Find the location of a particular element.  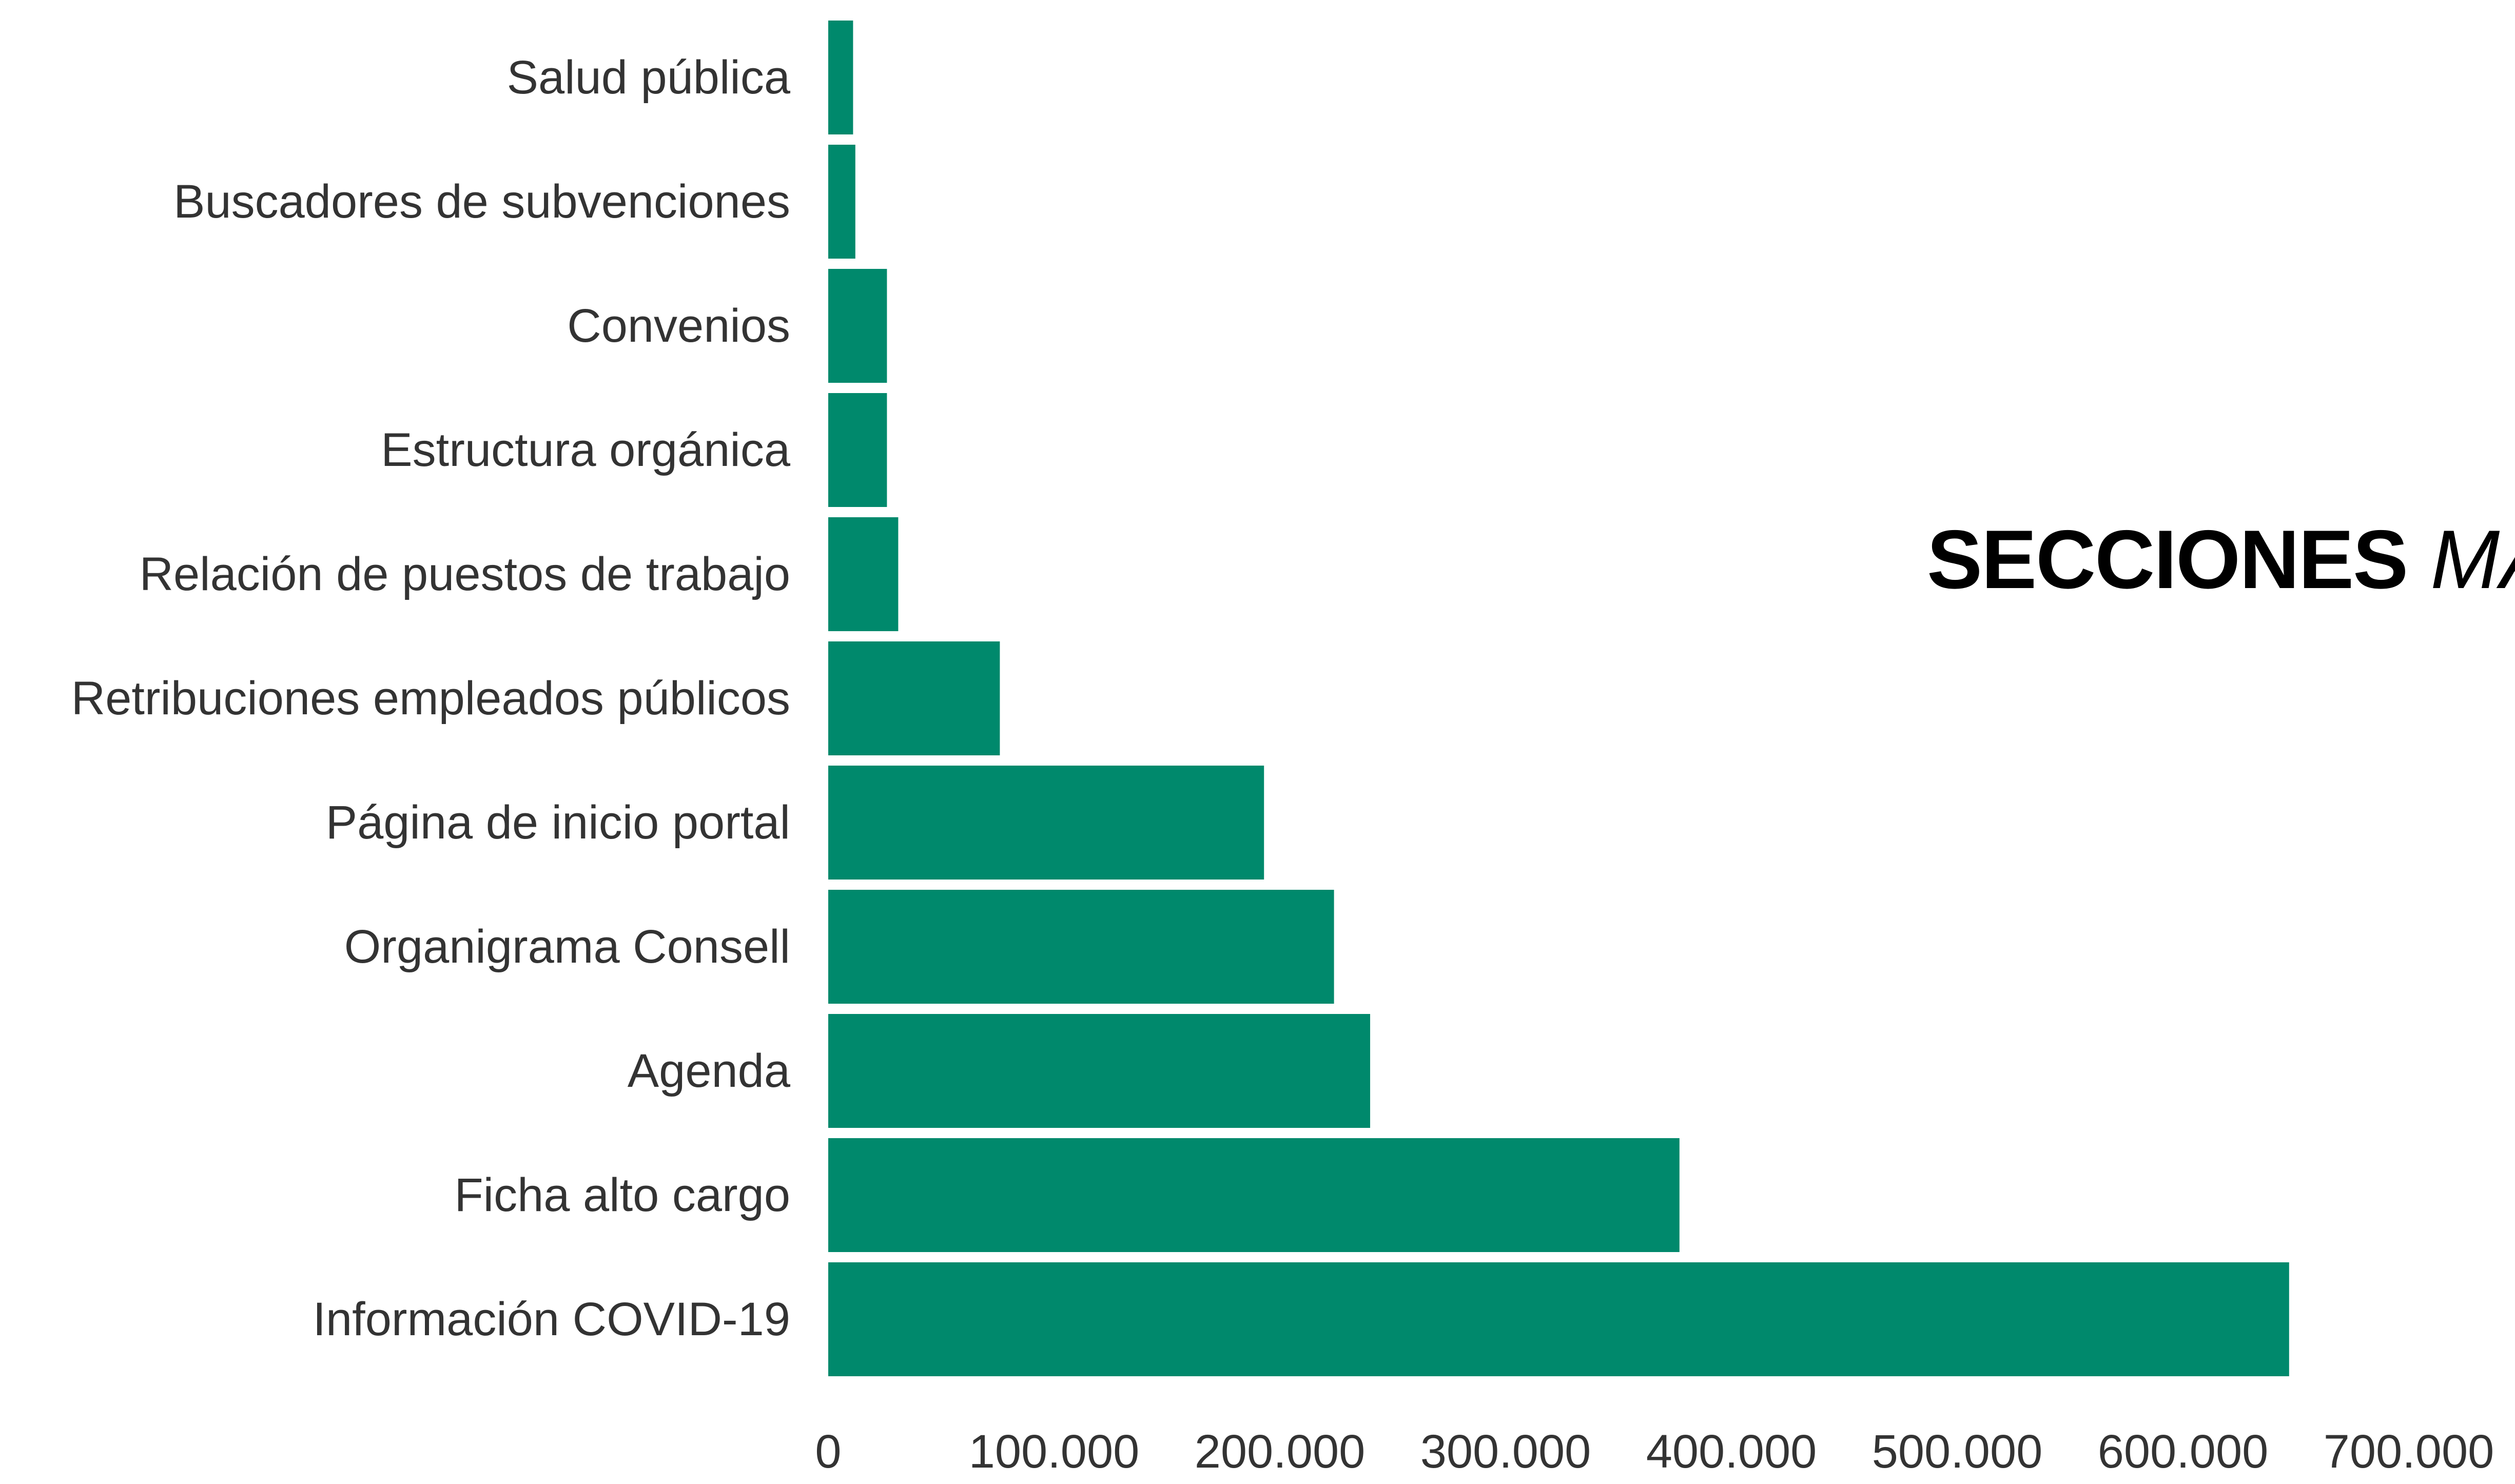

headline-italic: MÁ is located at coordinates (2472, 559).